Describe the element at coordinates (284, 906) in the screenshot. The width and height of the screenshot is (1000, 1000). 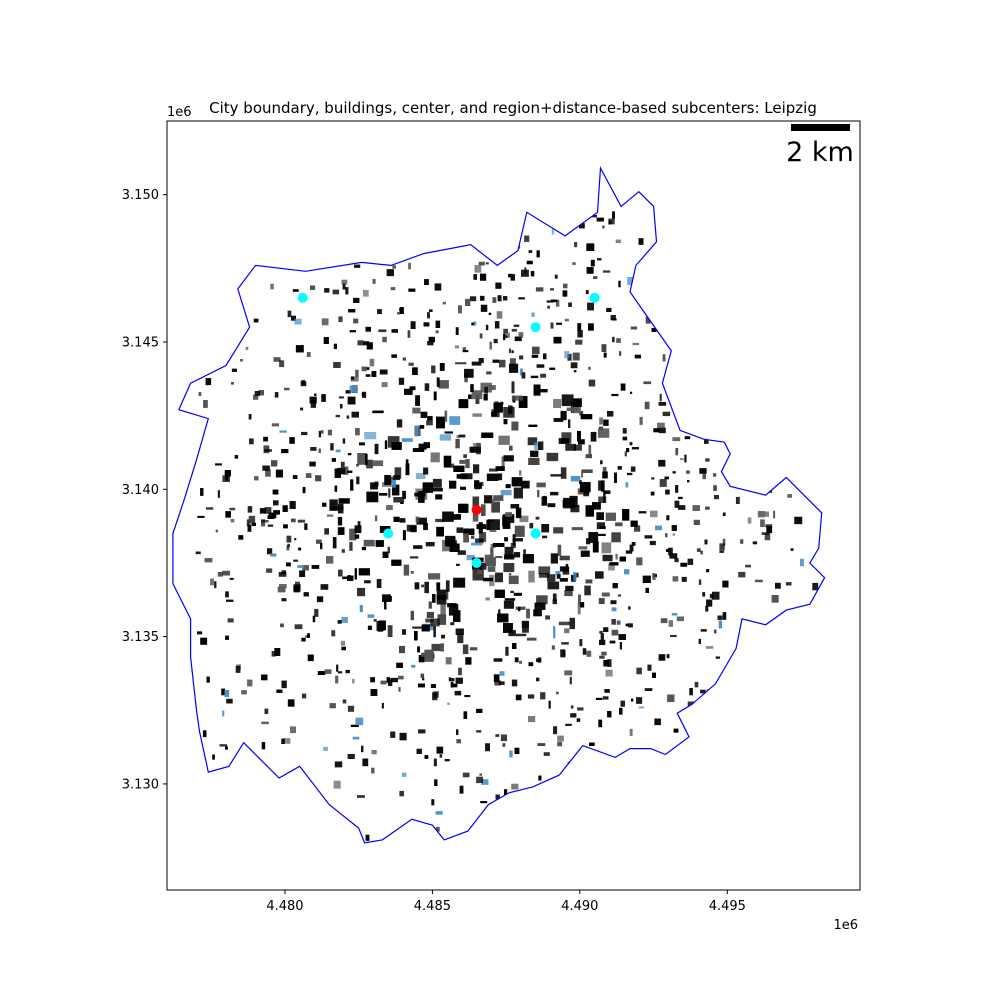
I see `x-tick-label: 4.480` at that location.